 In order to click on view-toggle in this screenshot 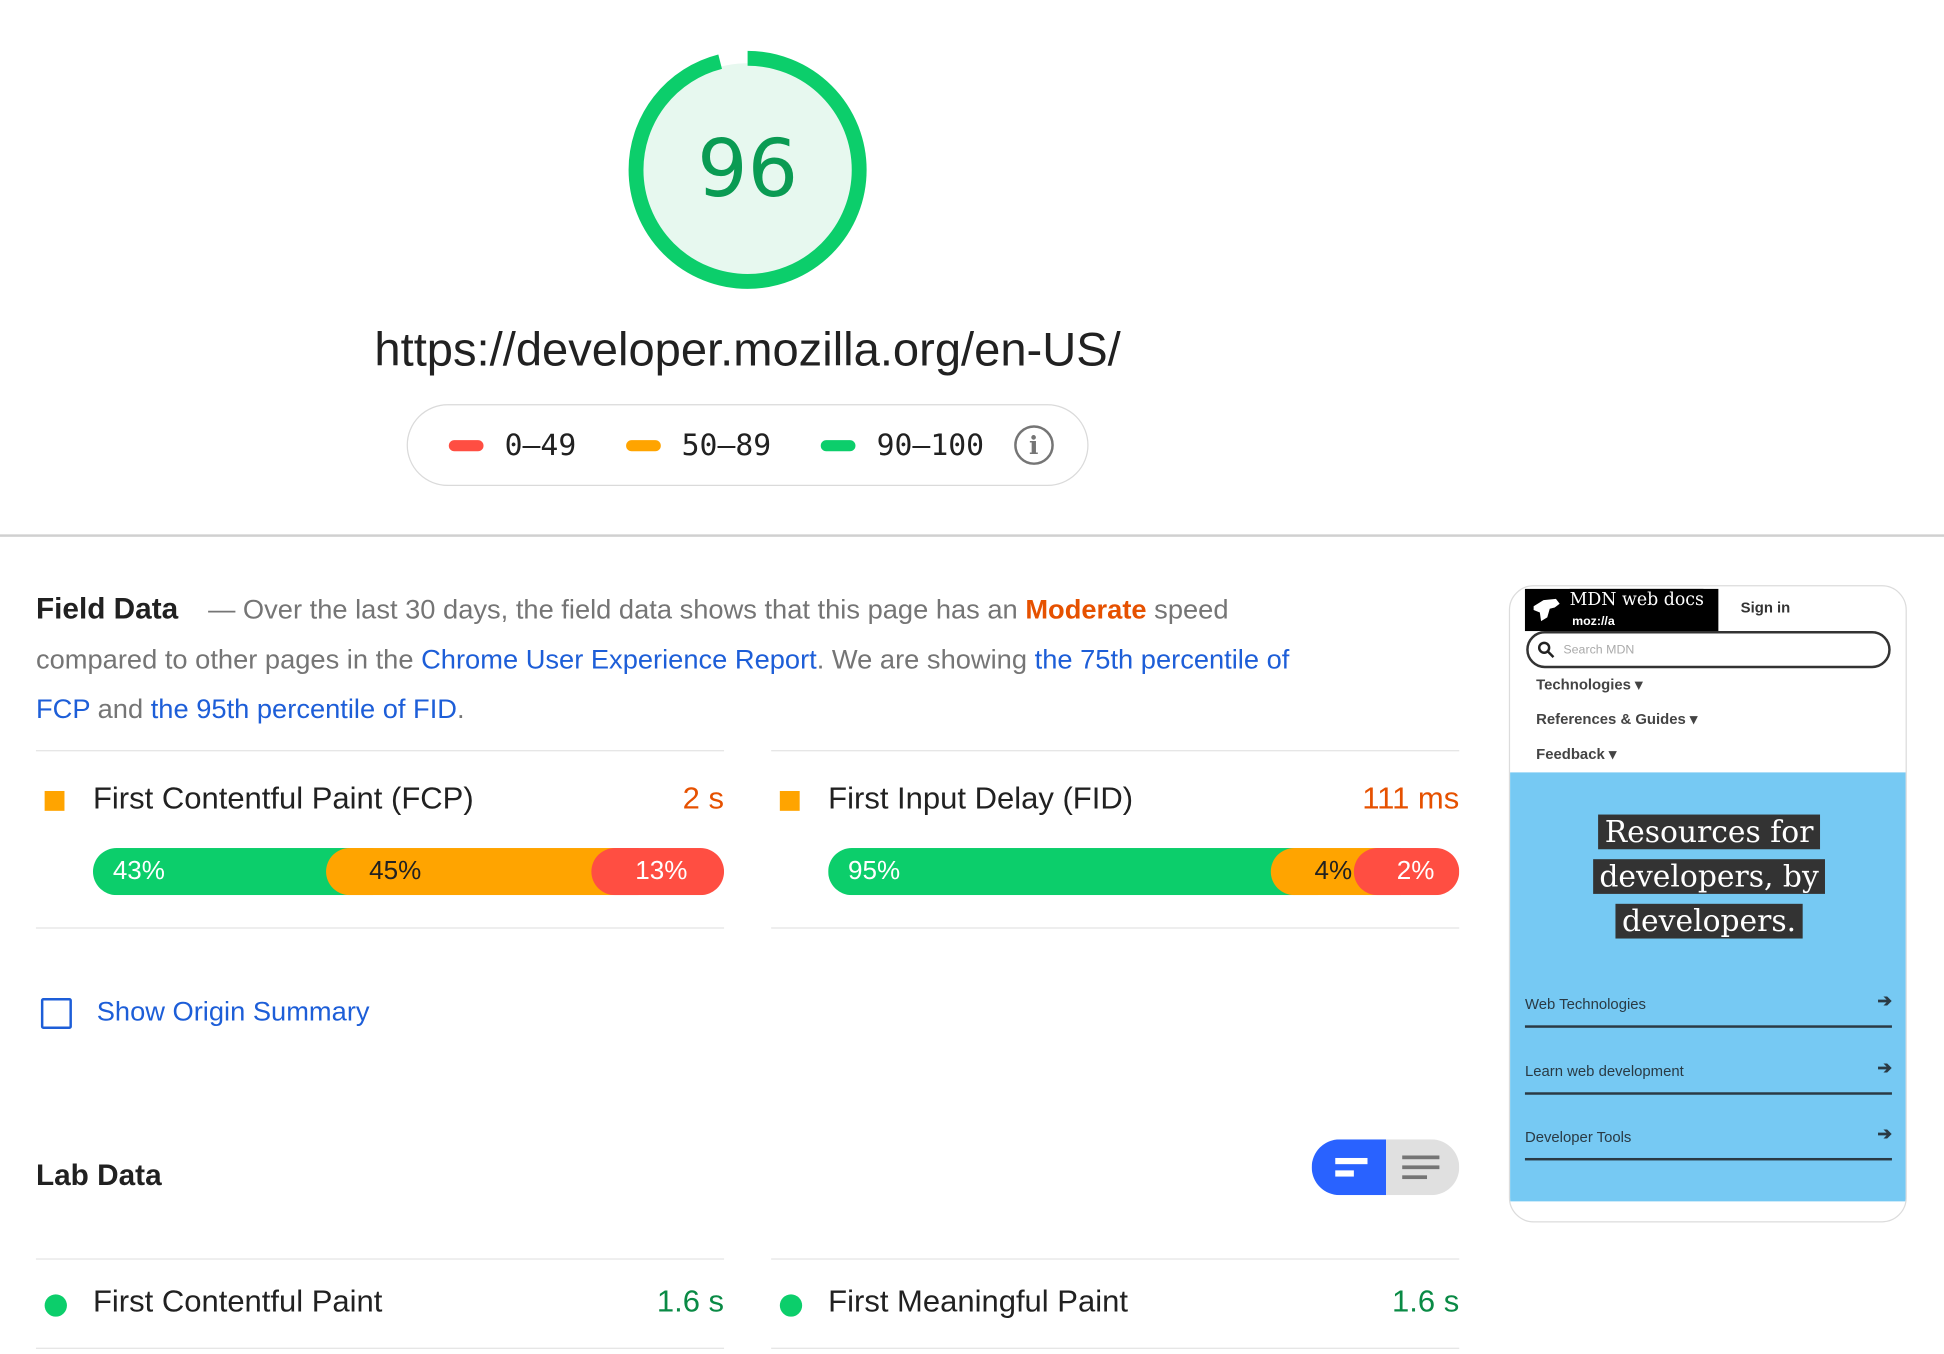, I will do `click(1385, 1167)`.